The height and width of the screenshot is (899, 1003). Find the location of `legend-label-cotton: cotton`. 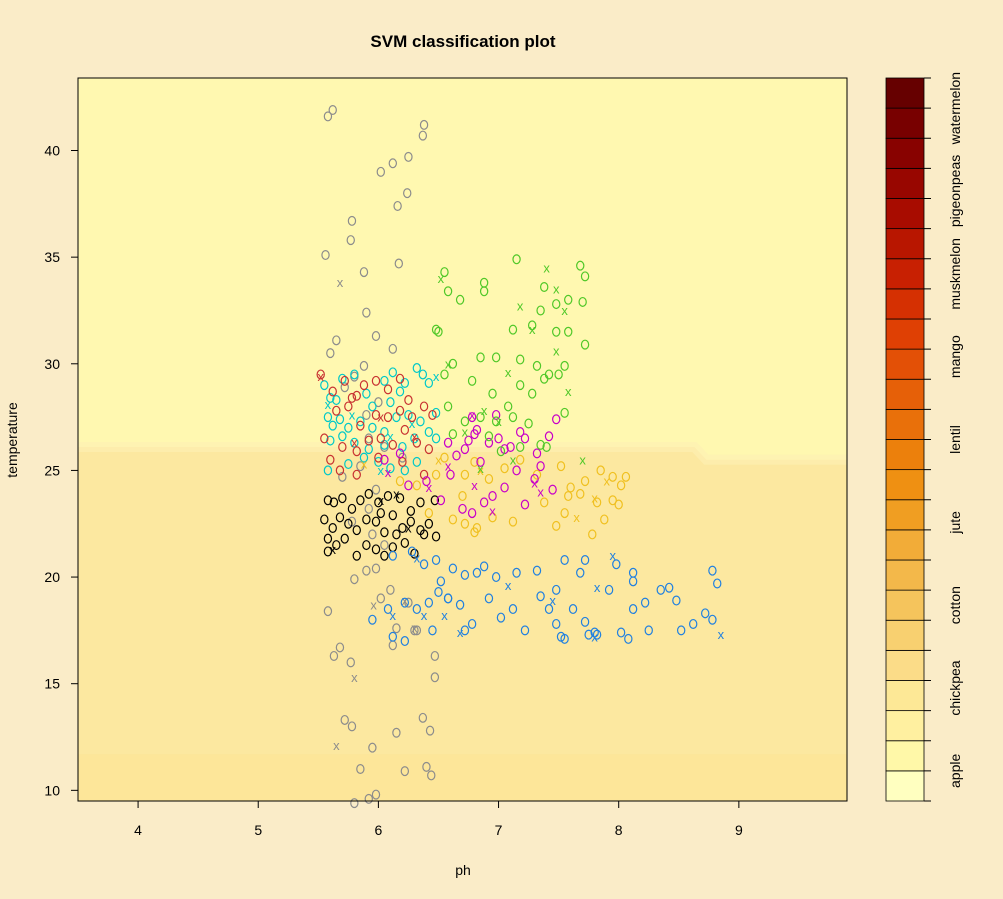

legend-label-cotton: cotton is located at coordinates (955, 605).